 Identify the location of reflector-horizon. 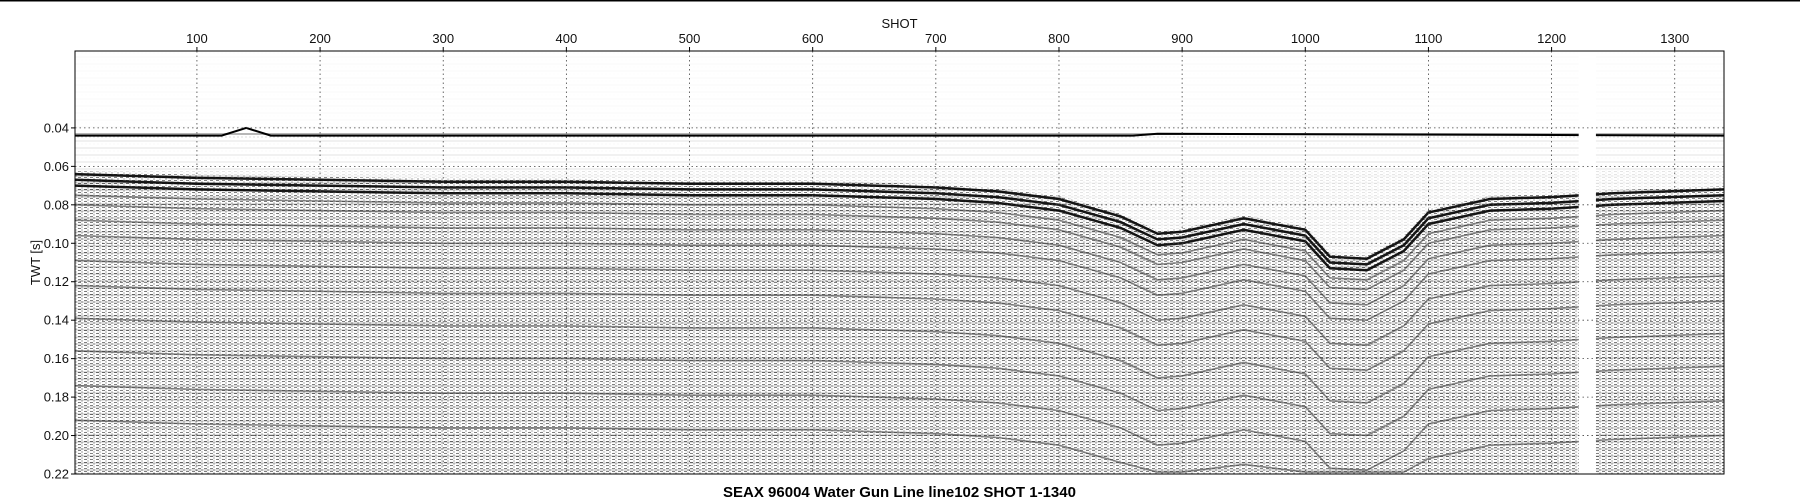
(899, 446).